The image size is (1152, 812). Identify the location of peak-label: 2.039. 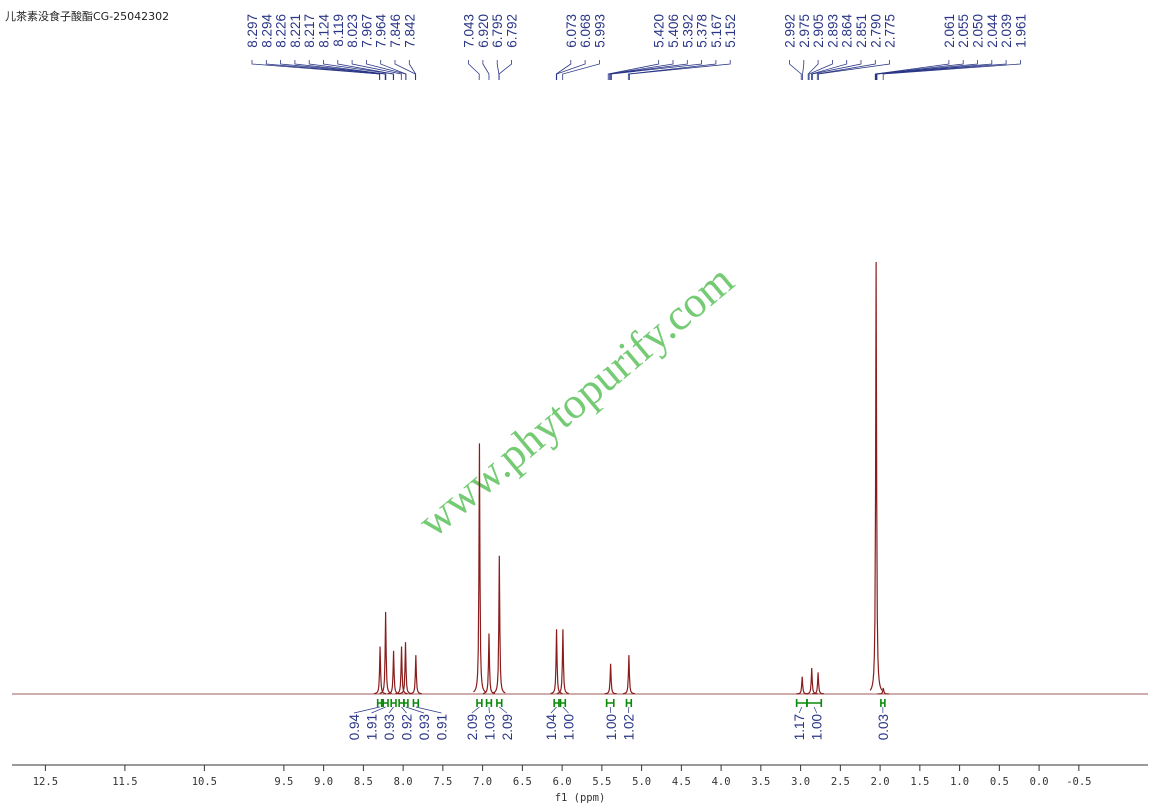
(1006, 31).